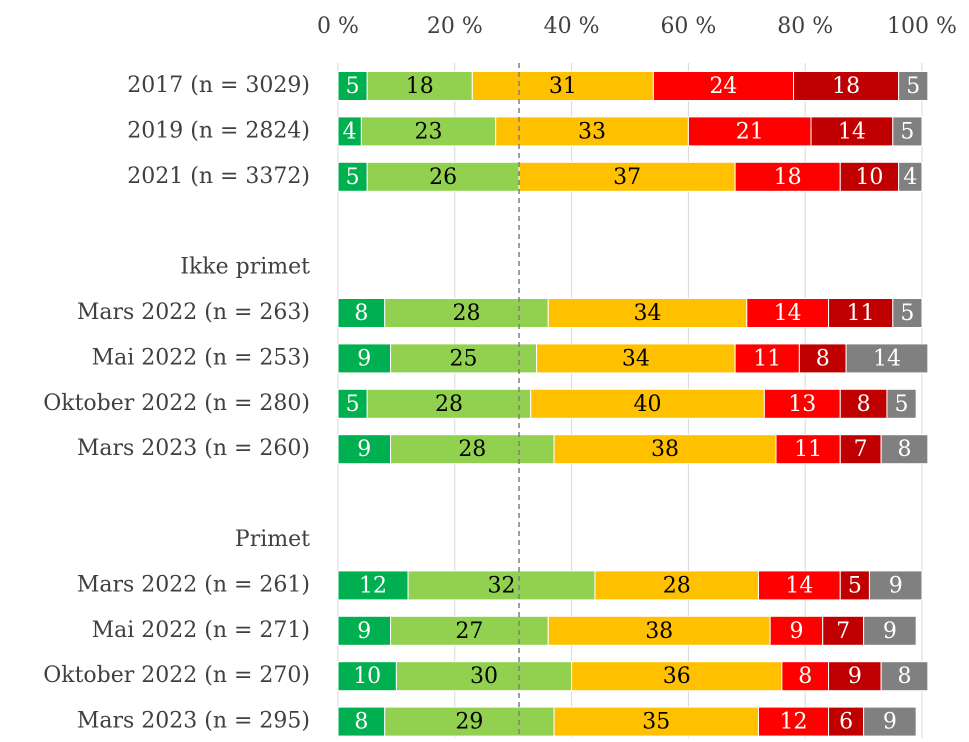 Image resolution: width=969 pixels, height=742 pixels. Describe the element at coordinates (218, 130) in the screenshot. I see `category-label: 2019 (n = 2824)` at that location.